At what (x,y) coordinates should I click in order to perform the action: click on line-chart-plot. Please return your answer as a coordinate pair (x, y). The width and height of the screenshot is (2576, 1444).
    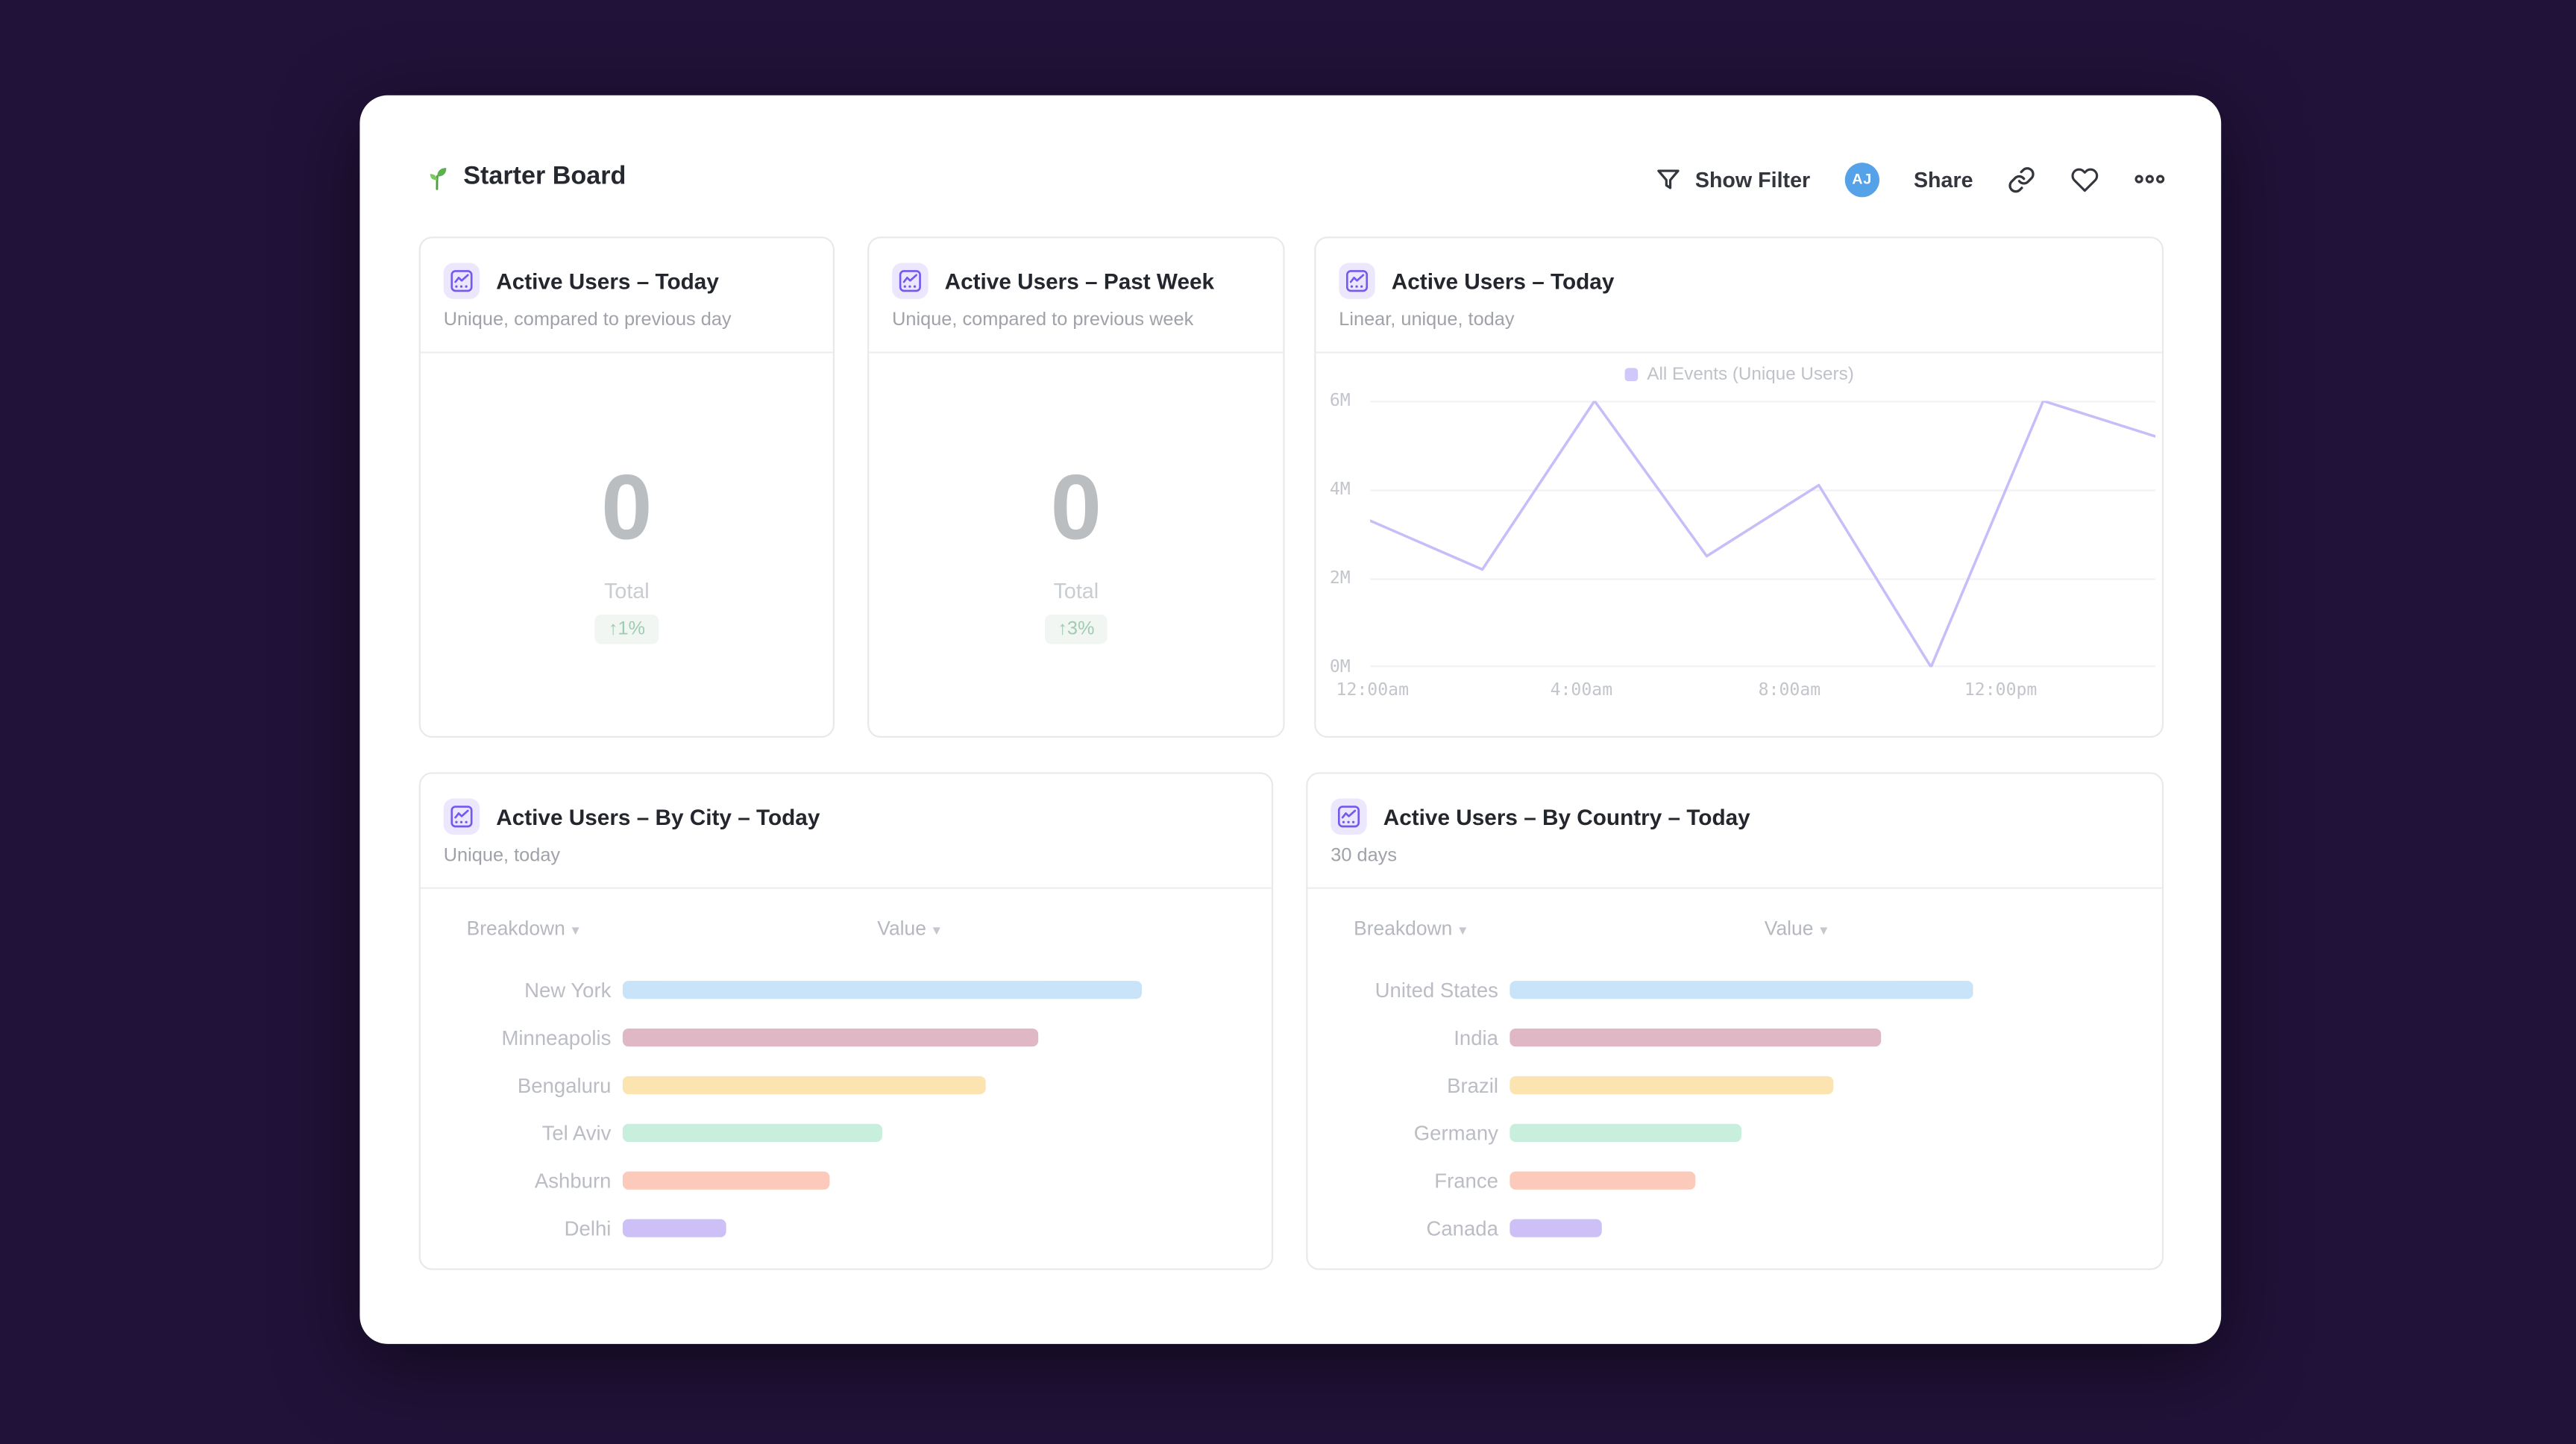
    Looking at the image, I should click on (1763, 534).